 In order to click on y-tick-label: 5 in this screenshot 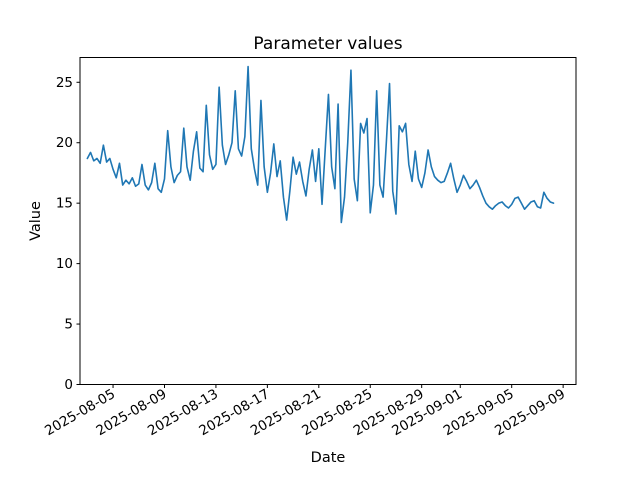, I will do `click(68, 325)`.